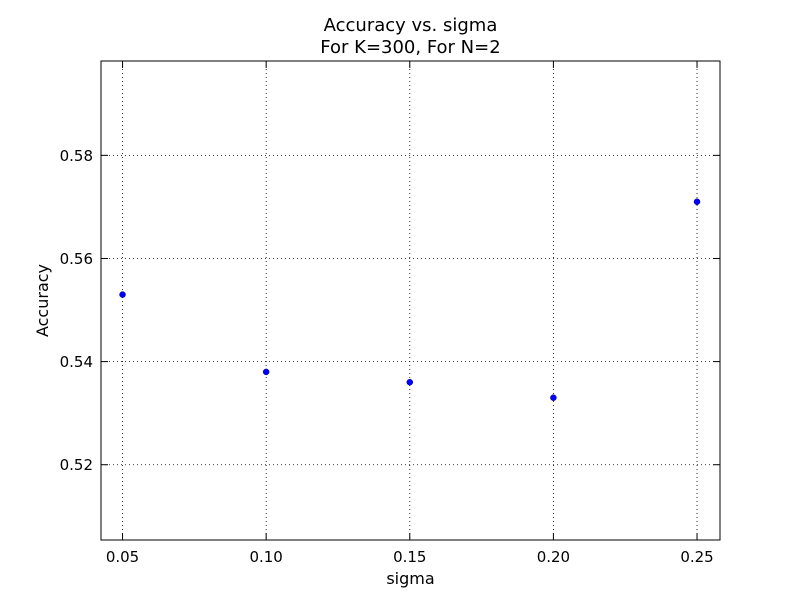  I want to click on y-axis-label: Accuracy, so click(42, 300).